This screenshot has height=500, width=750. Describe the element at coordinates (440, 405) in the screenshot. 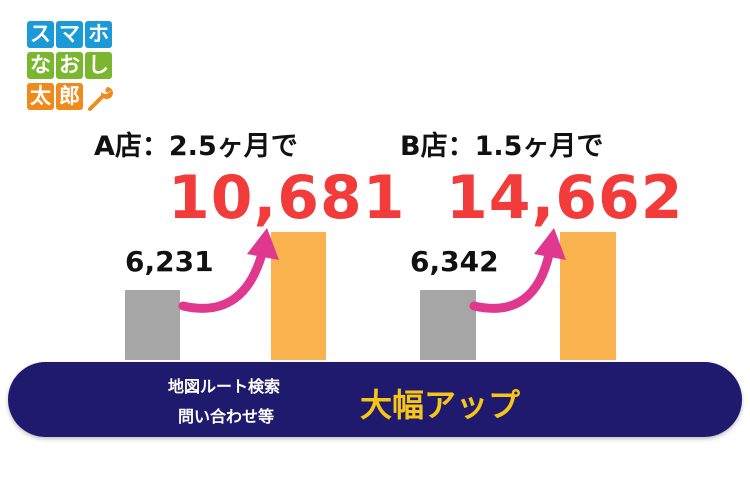

I see `banner-highlight: 大幅アップ` at that location.